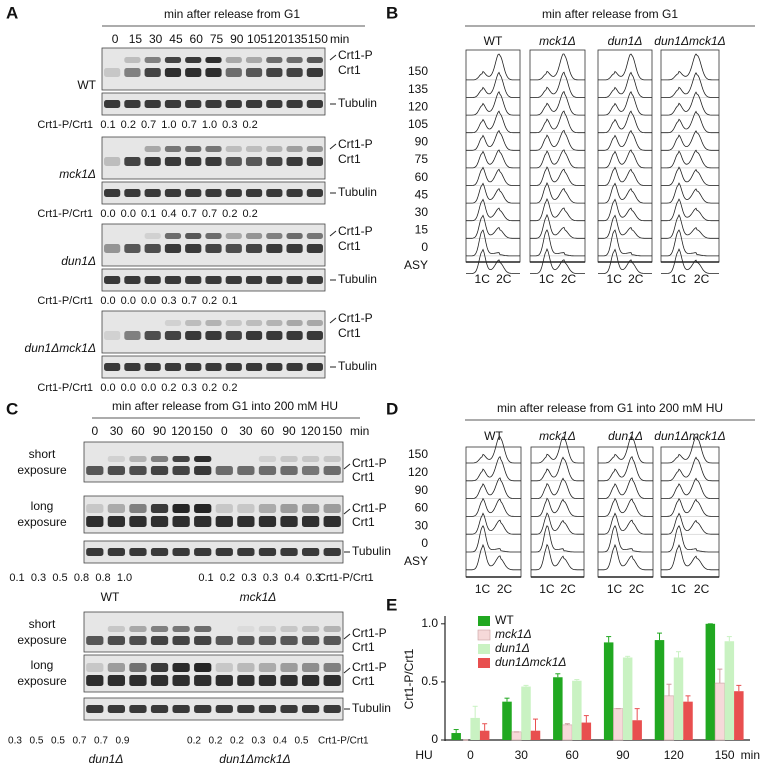 This screenshot has height=766, width=761. I want to click on y-axis-label: Crt1-P/Crt1, so click(409, 678).